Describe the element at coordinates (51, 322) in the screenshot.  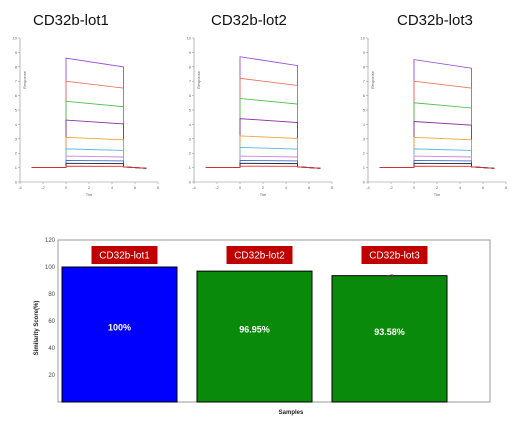
I see `y-tick-label: 60` at that location.